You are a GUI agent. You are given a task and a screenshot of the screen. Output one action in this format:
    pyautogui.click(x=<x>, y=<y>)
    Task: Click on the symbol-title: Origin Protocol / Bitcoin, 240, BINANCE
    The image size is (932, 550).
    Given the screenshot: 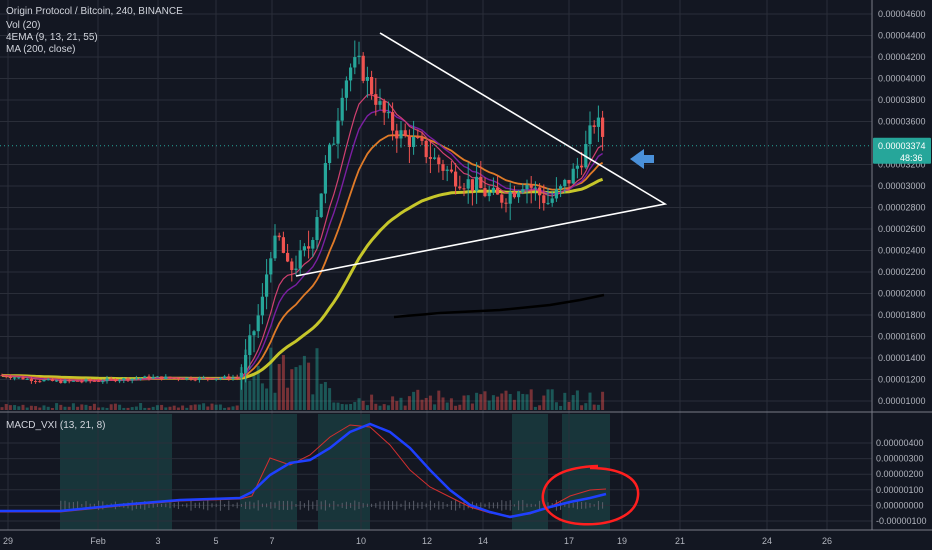 What is the action you would take?
    pyautogui.click(x=94, y=11)
    